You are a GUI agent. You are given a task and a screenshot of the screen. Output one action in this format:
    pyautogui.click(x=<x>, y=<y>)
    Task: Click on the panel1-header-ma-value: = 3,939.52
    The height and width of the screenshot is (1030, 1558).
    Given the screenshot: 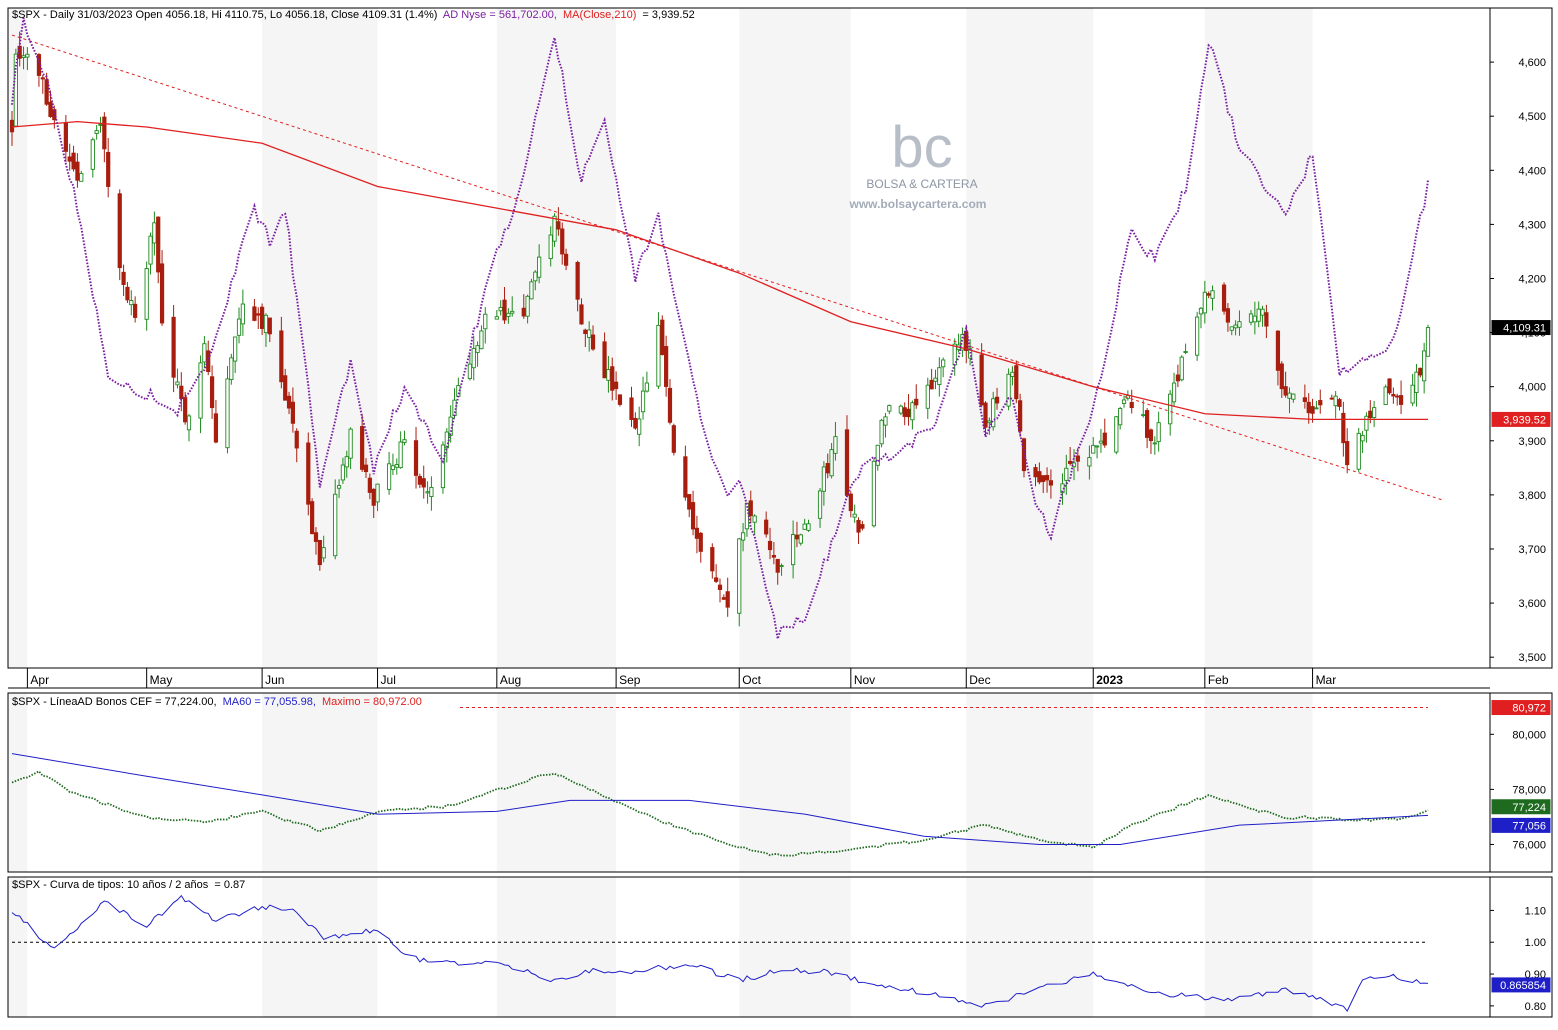 What is the action you would take?
    pyautogui.click(x=668, y=15)
    